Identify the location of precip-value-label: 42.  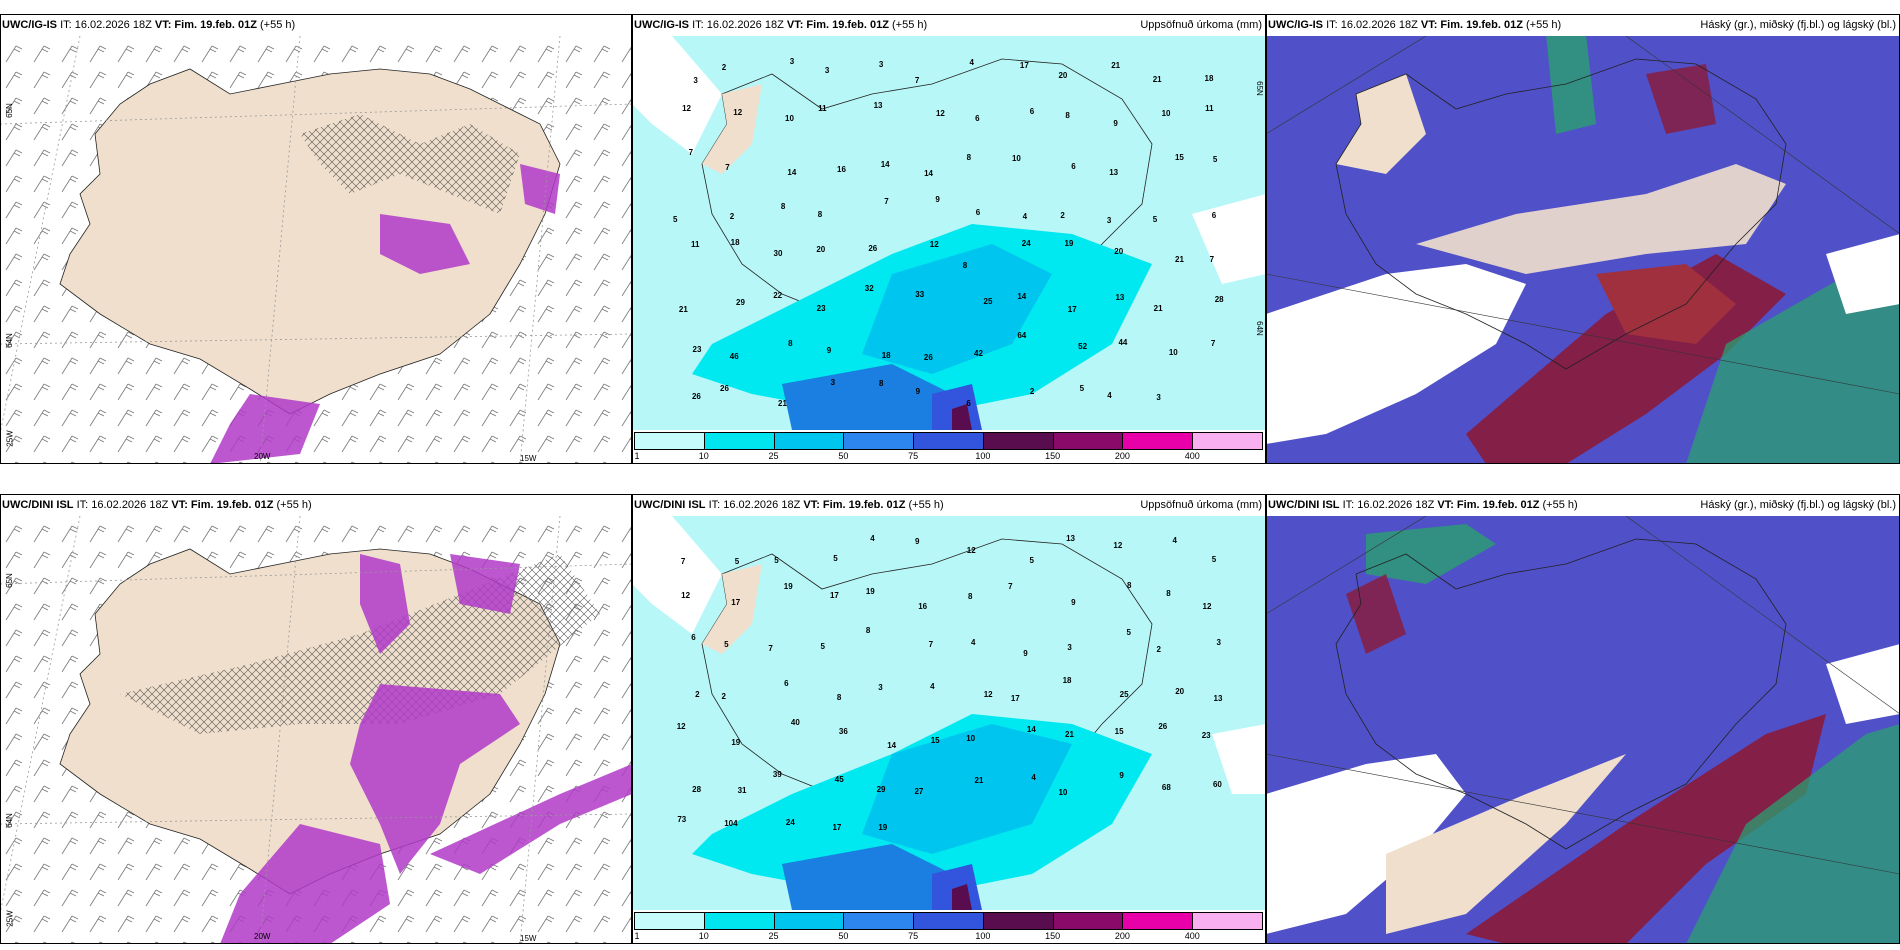
(978, 353).